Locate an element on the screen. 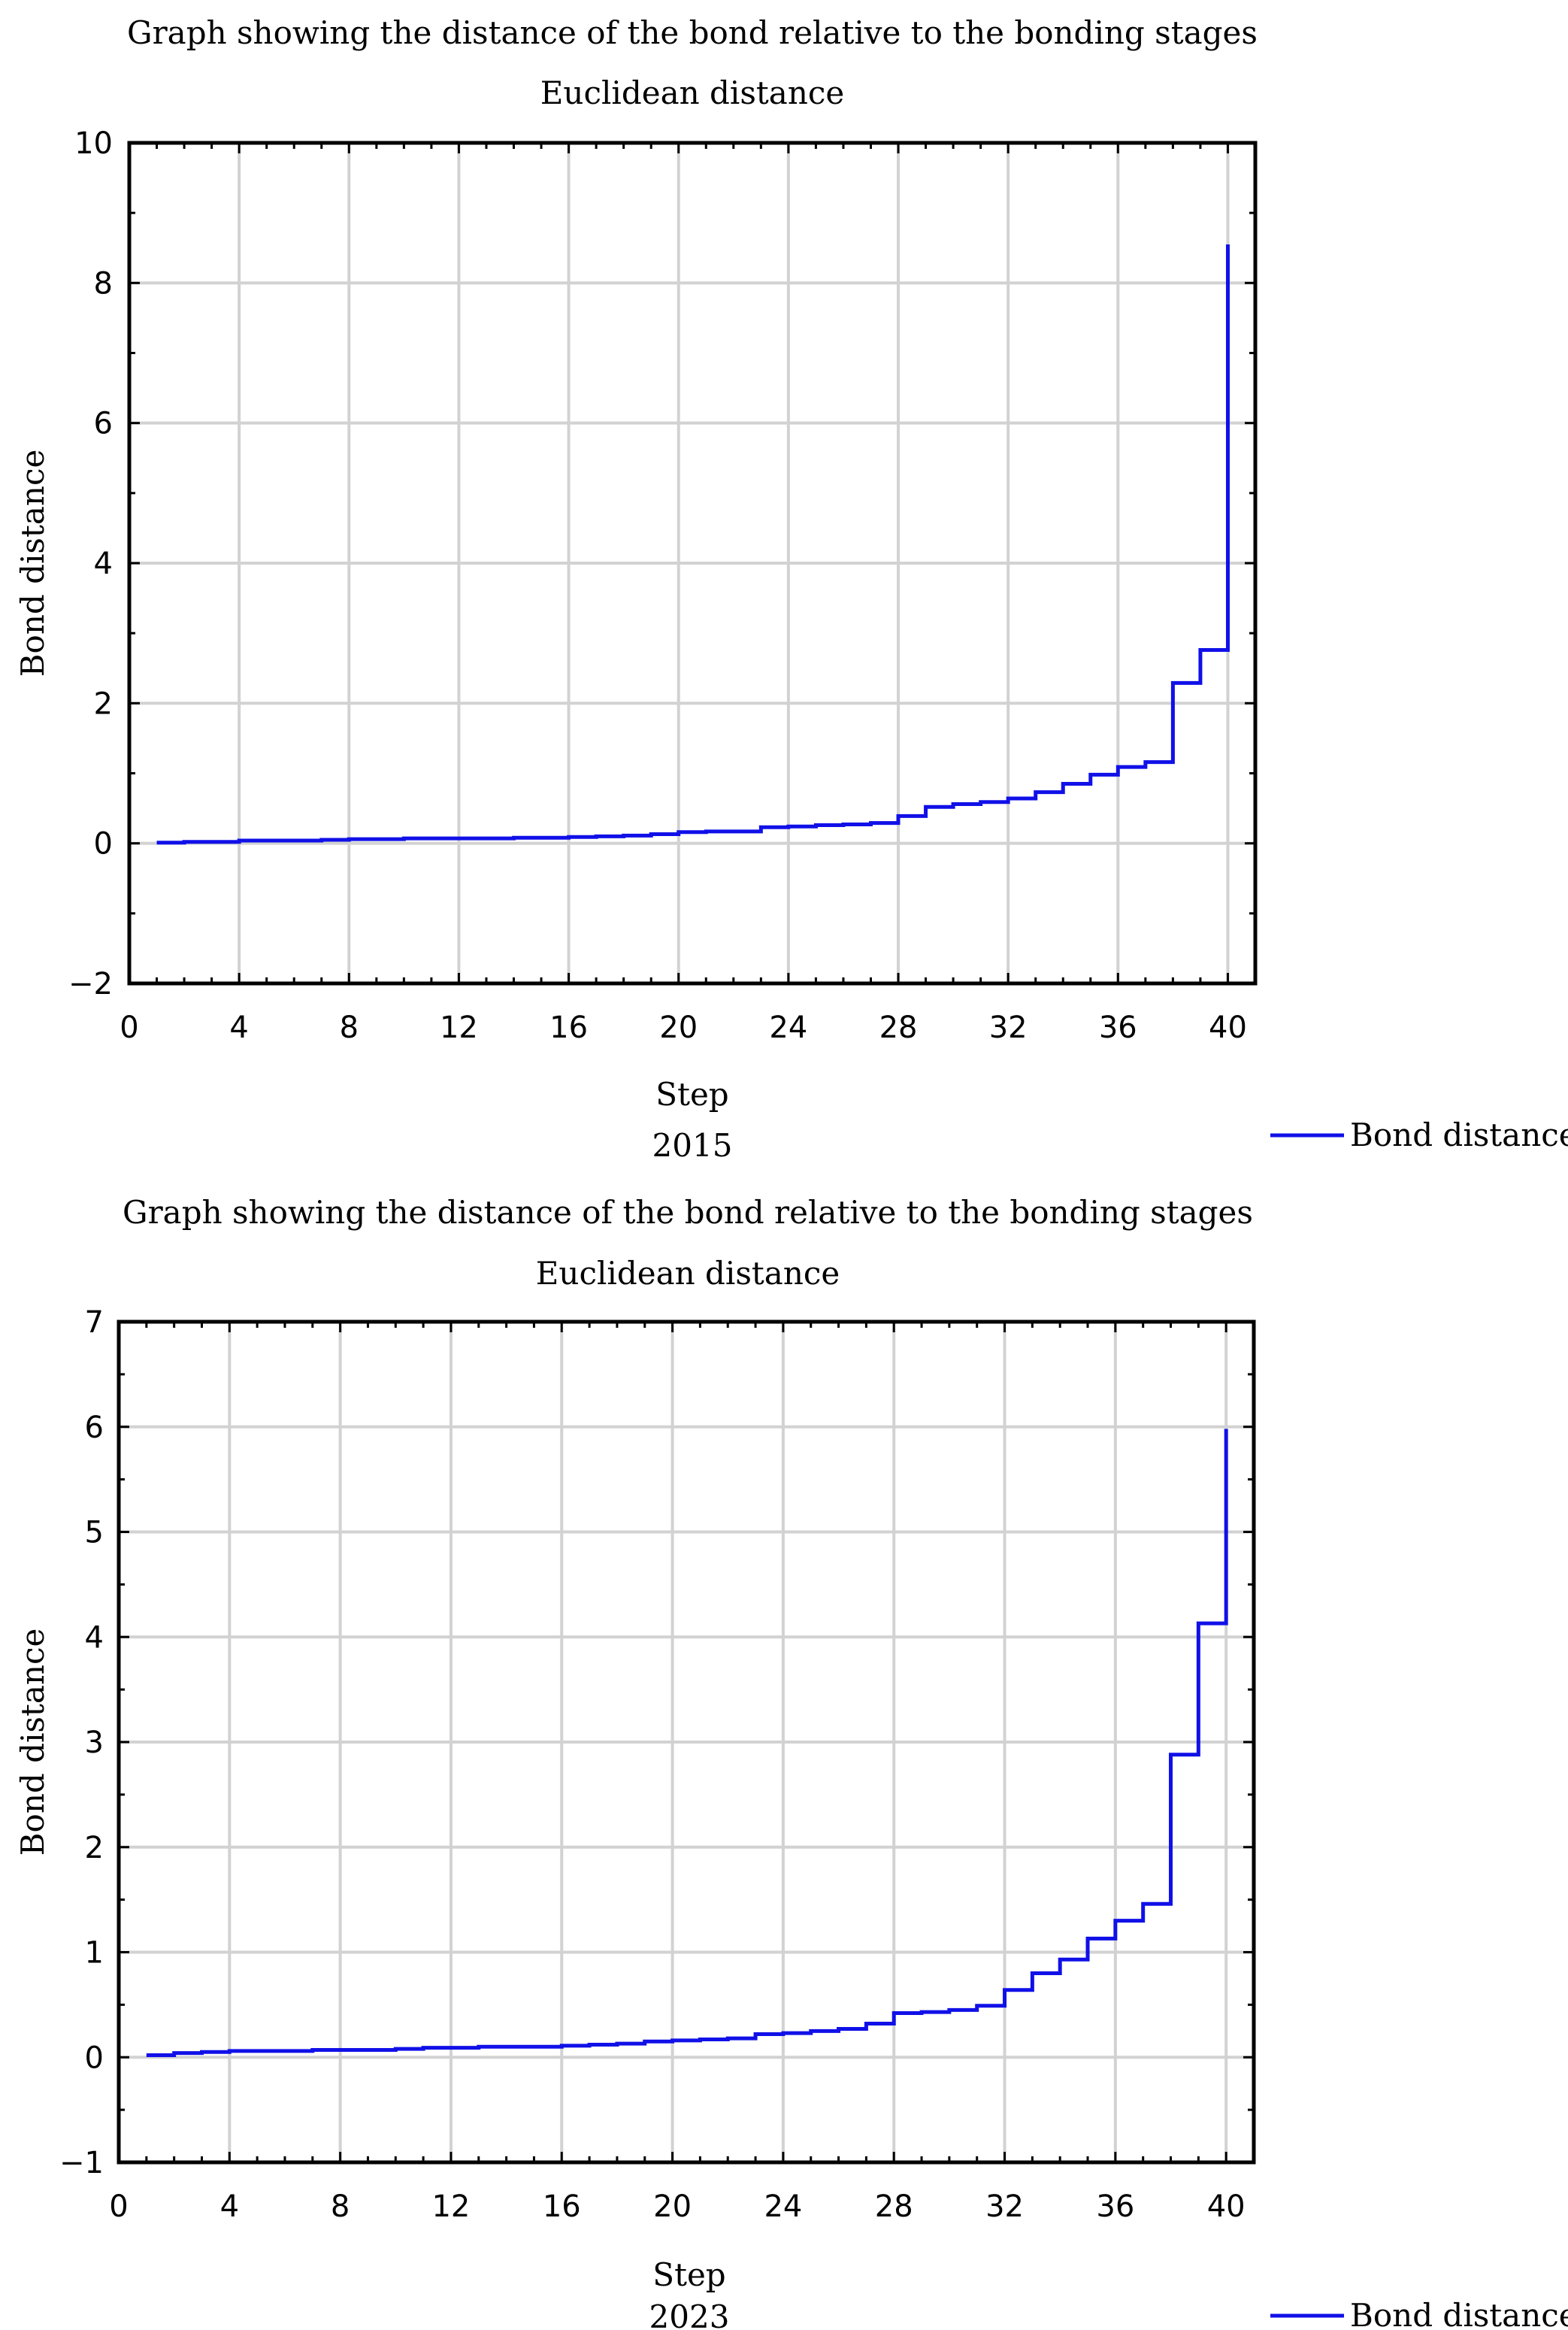 This screenshot has width=1568, height=2330. y-tick-labels: −1 0 1 2 3 4 5 6 7 is located at coordinates (81, 1743).